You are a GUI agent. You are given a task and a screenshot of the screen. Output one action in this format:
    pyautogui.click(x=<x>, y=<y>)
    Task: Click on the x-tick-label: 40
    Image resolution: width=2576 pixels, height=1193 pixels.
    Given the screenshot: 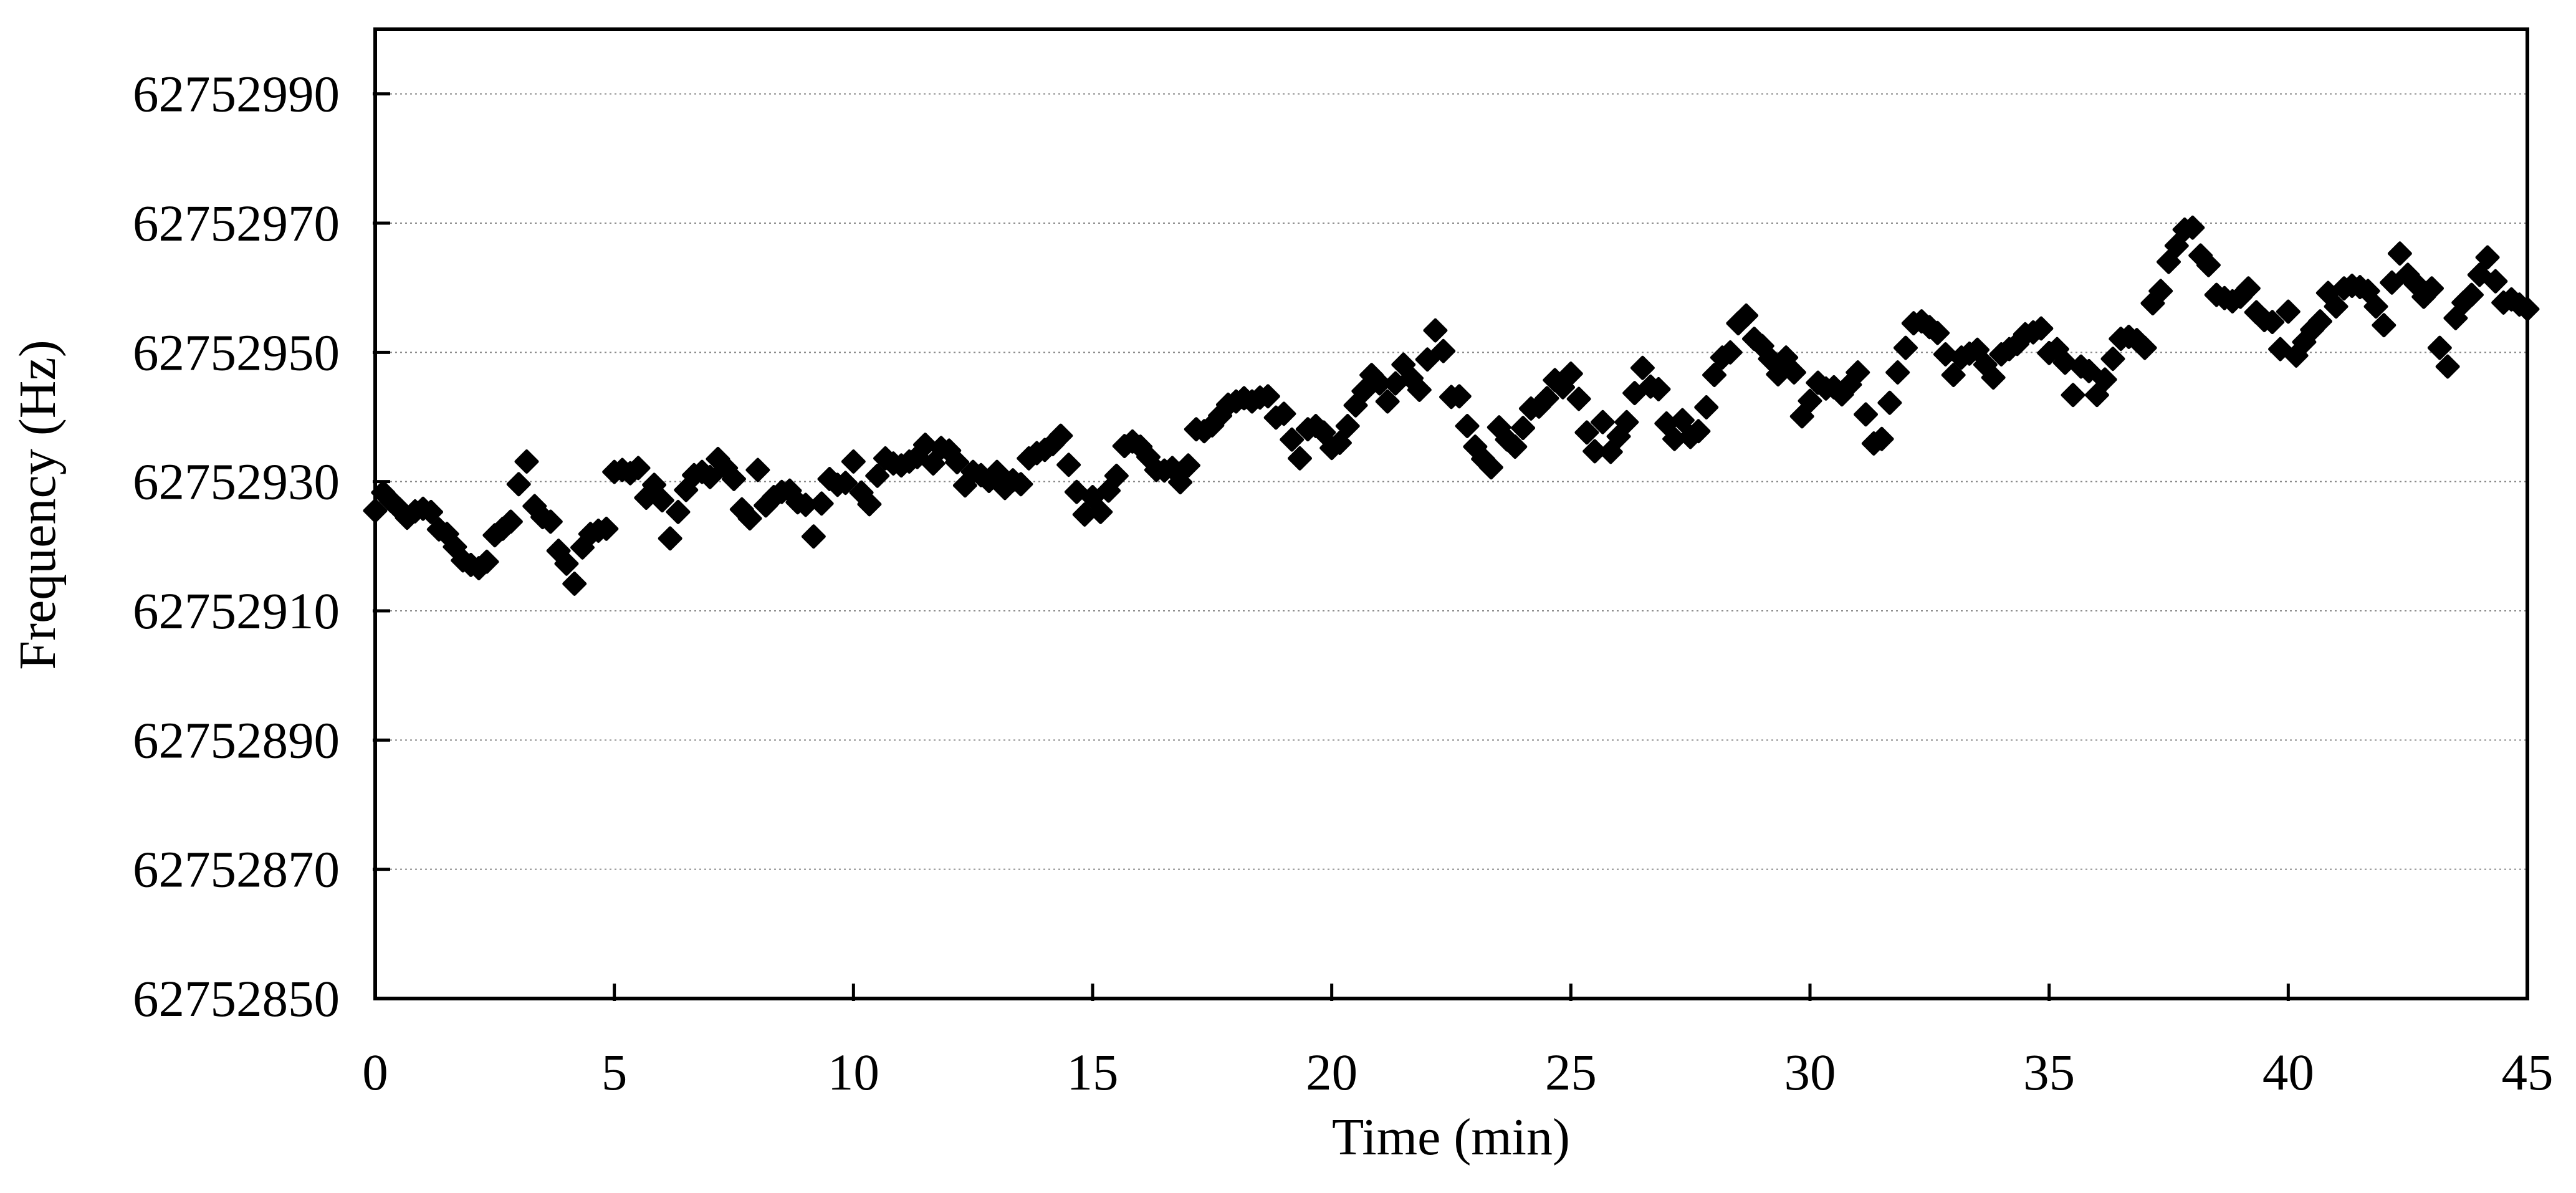 What is the action you would take?
    pyautogui.click(x=2288, y=1072)
    